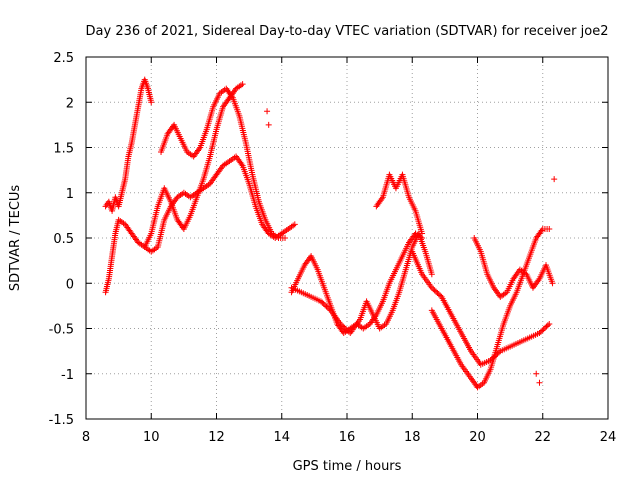 This screenshot has height=480, width=640. I want to click on x-axis-title: GPS time / hours, so click(347, 466).